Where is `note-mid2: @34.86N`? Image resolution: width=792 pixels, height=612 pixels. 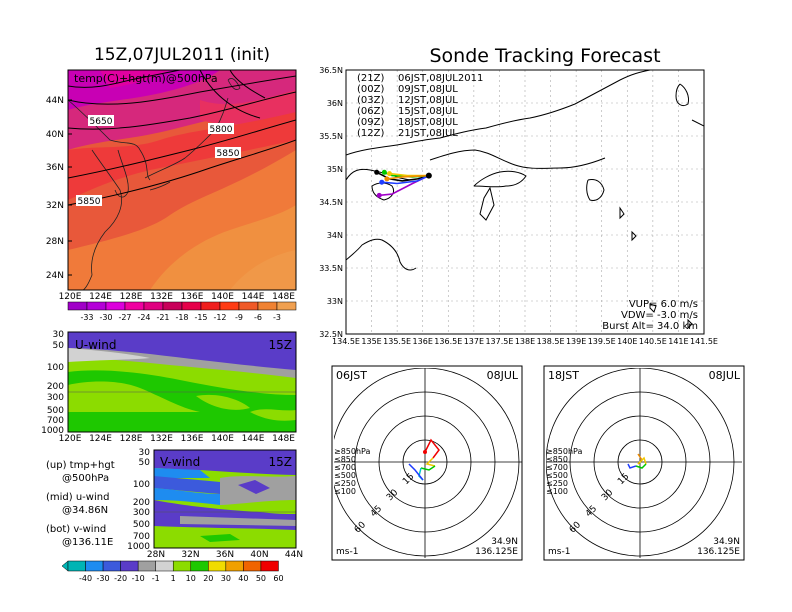 note-mid2: @34.86N is located at coordinates (85, 510).